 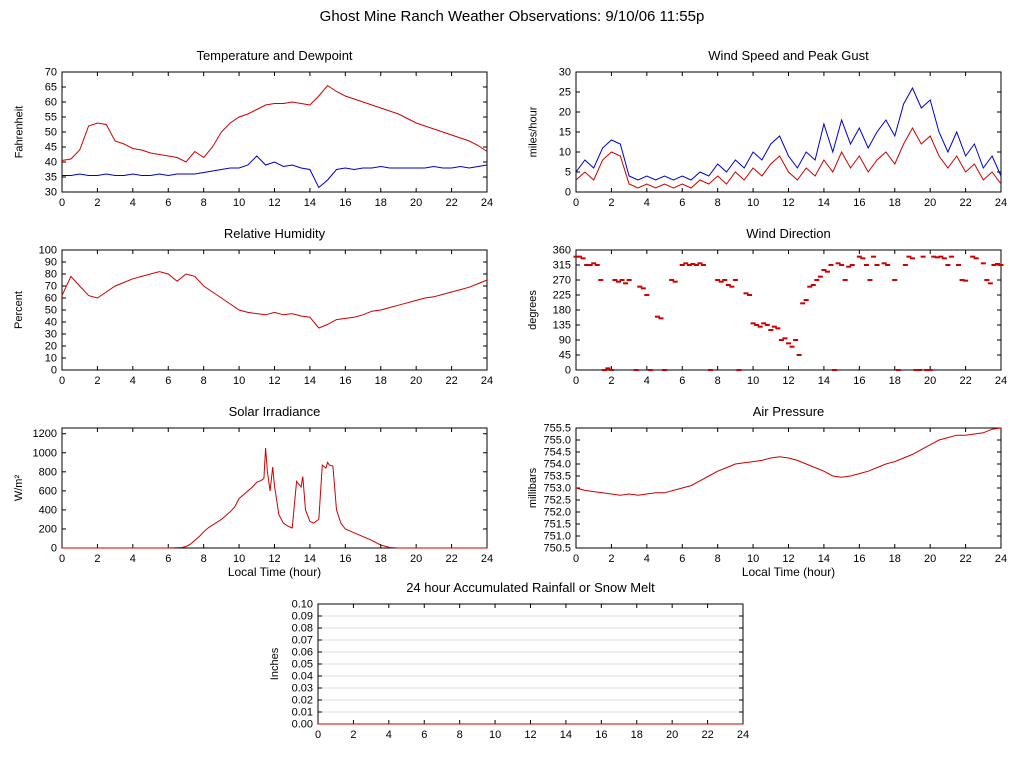 I want to click on svg-text: 180, so click(x=562, y=311).